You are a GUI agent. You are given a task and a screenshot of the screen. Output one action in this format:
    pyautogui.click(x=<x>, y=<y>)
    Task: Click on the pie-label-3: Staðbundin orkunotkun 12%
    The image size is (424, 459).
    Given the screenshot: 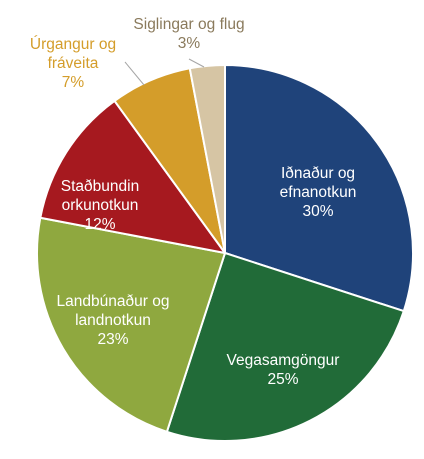 What is the action you would take?
    pyautogui.click(x=100, y=205)
    